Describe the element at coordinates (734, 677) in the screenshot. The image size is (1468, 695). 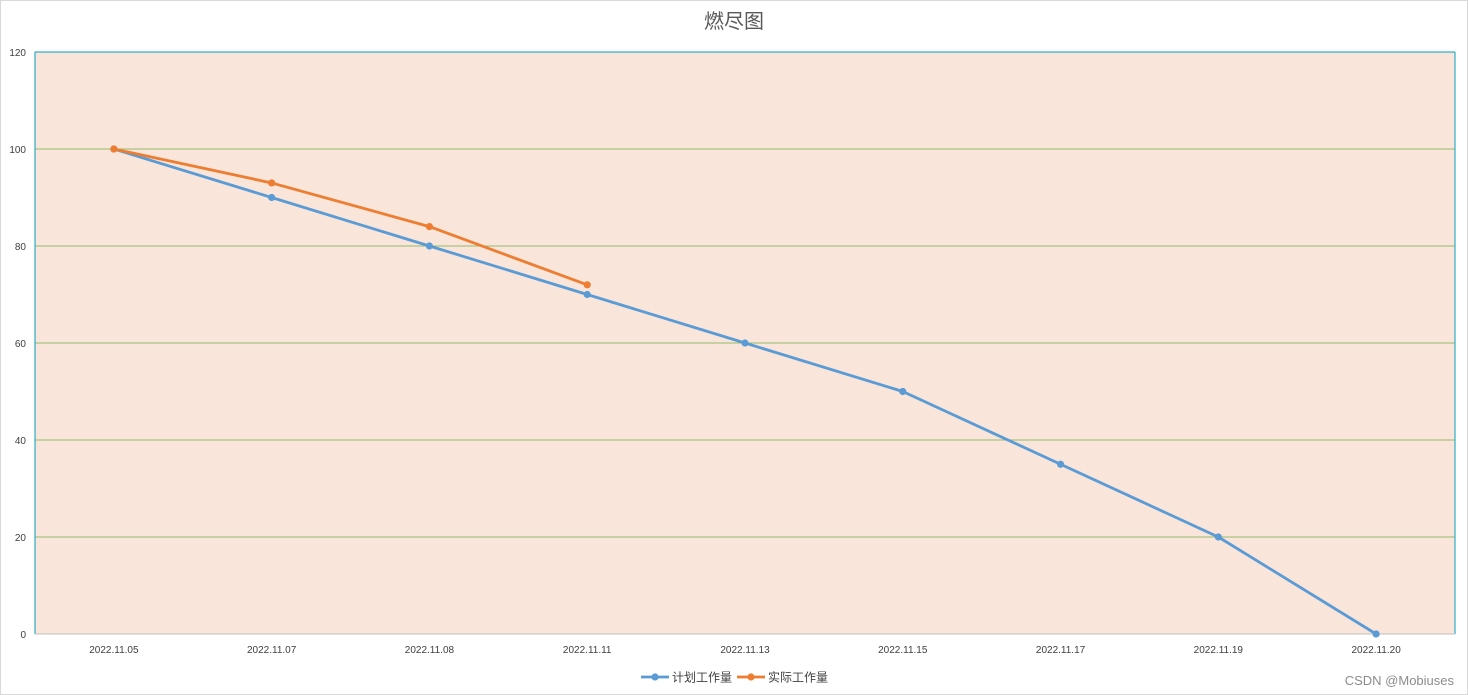
I see `legend: 计划工作量 实际工作量` at that location.